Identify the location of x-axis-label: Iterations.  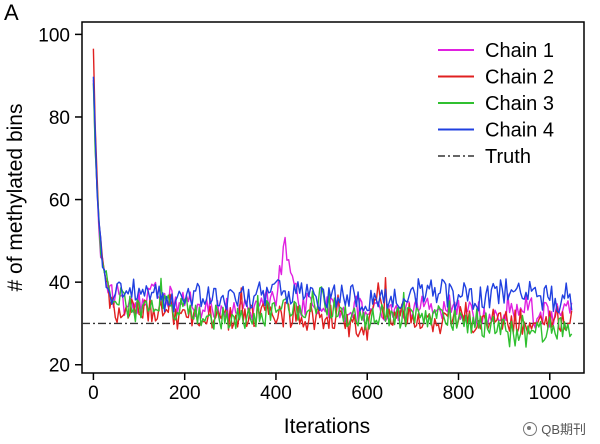
(327, 426).